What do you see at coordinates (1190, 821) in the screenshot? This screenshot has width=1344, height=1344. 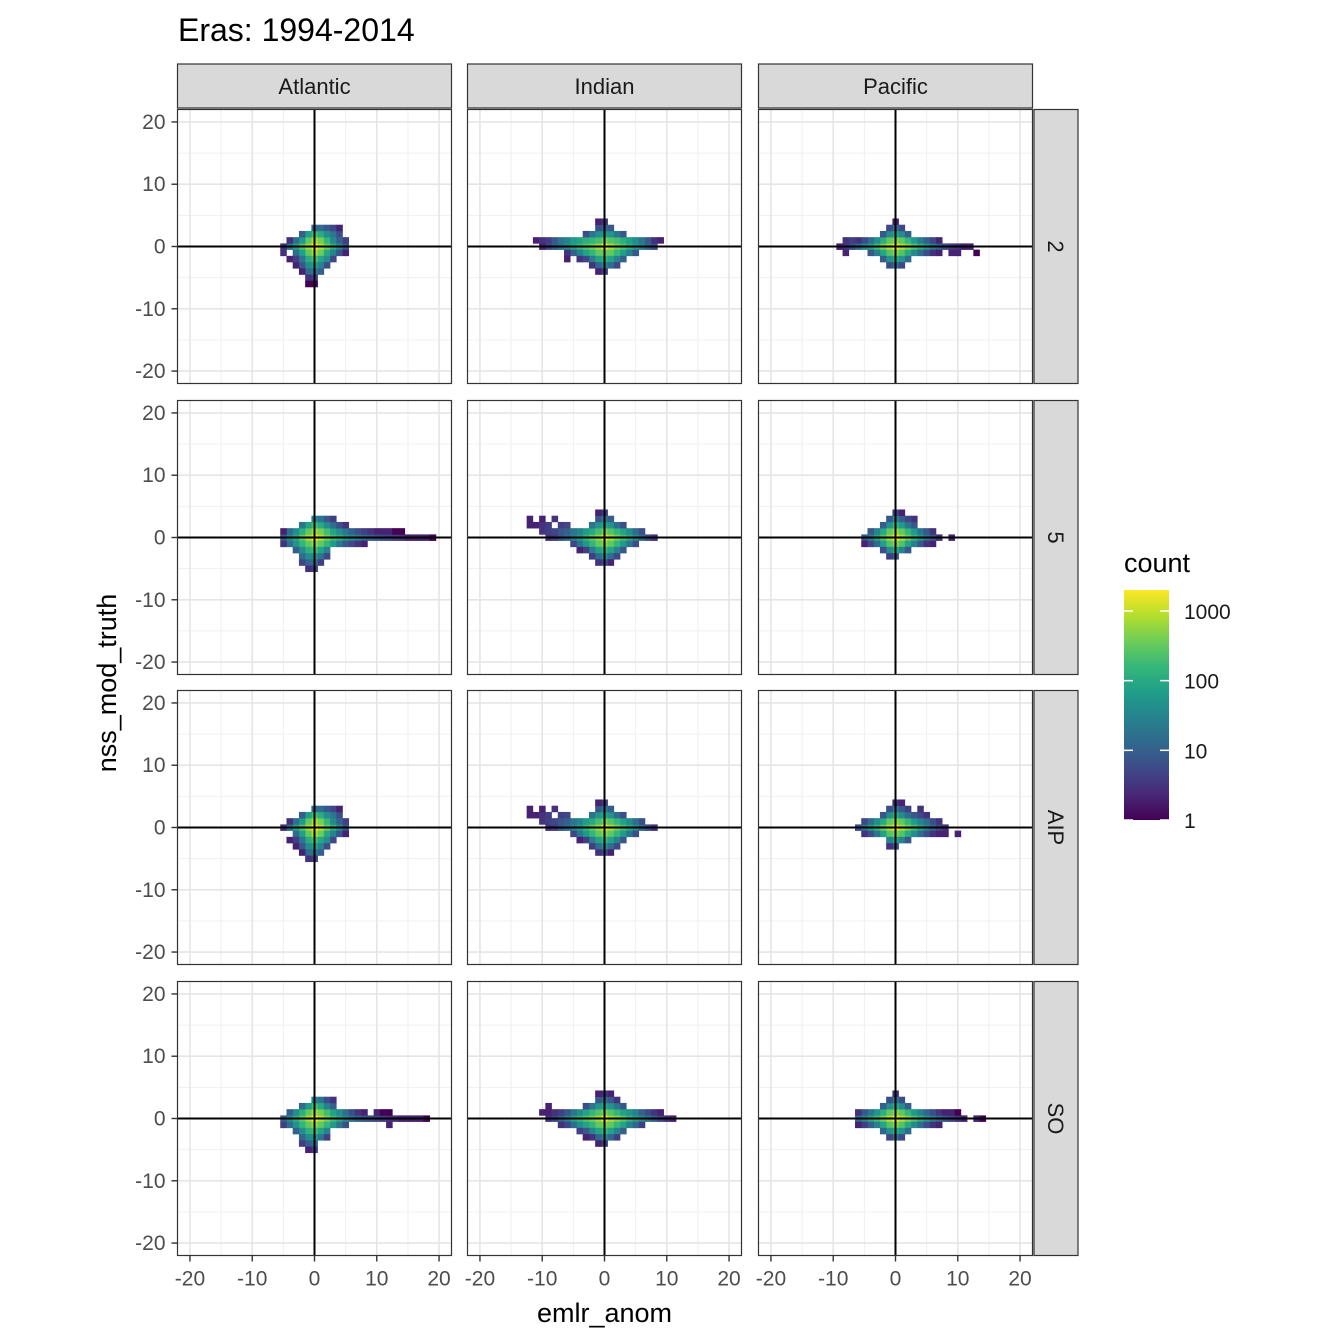 I see `legend-break-label: 1` at bounding box center [1190, 821].